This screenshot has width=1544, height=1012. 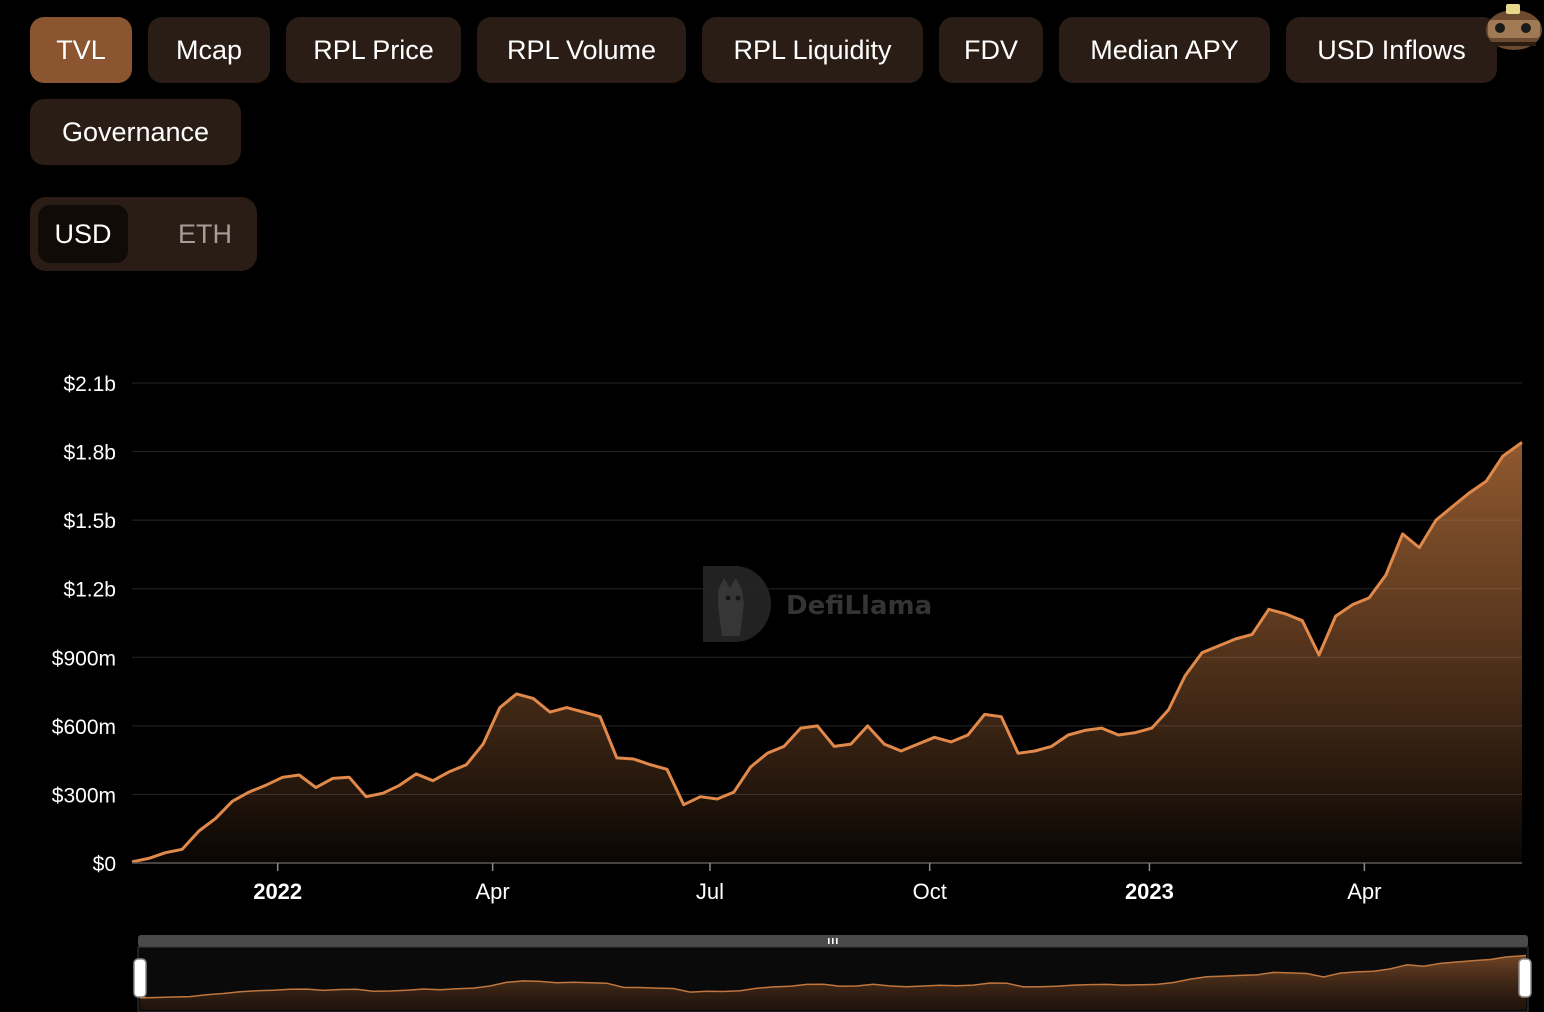 I want to click on y-tick-label: $2.1b, so click(x=89, y=384).